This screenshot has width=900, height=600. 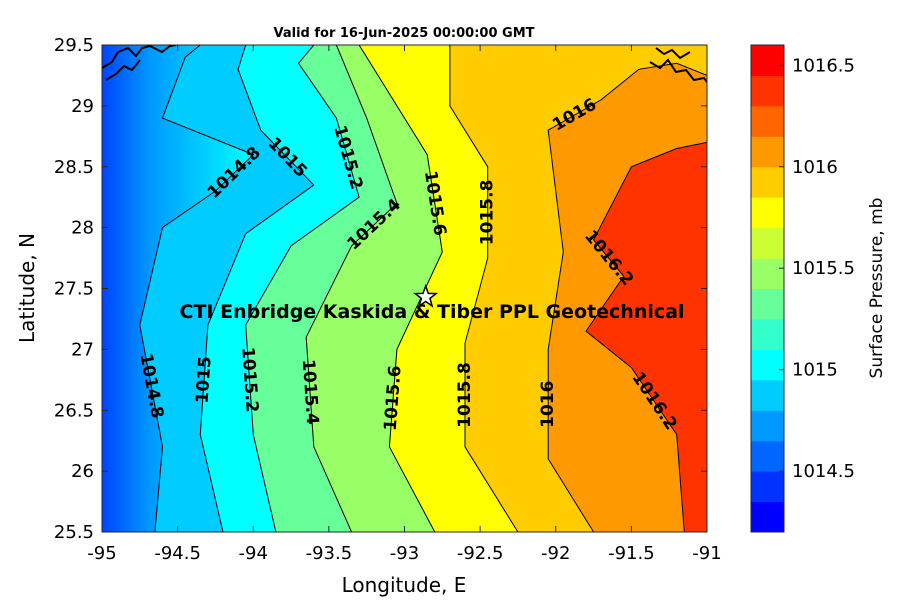 What do you see at coordinates (400, 288) in the screenshot?
I see `contour-line-1015.6` at bounding box center [400, 288].